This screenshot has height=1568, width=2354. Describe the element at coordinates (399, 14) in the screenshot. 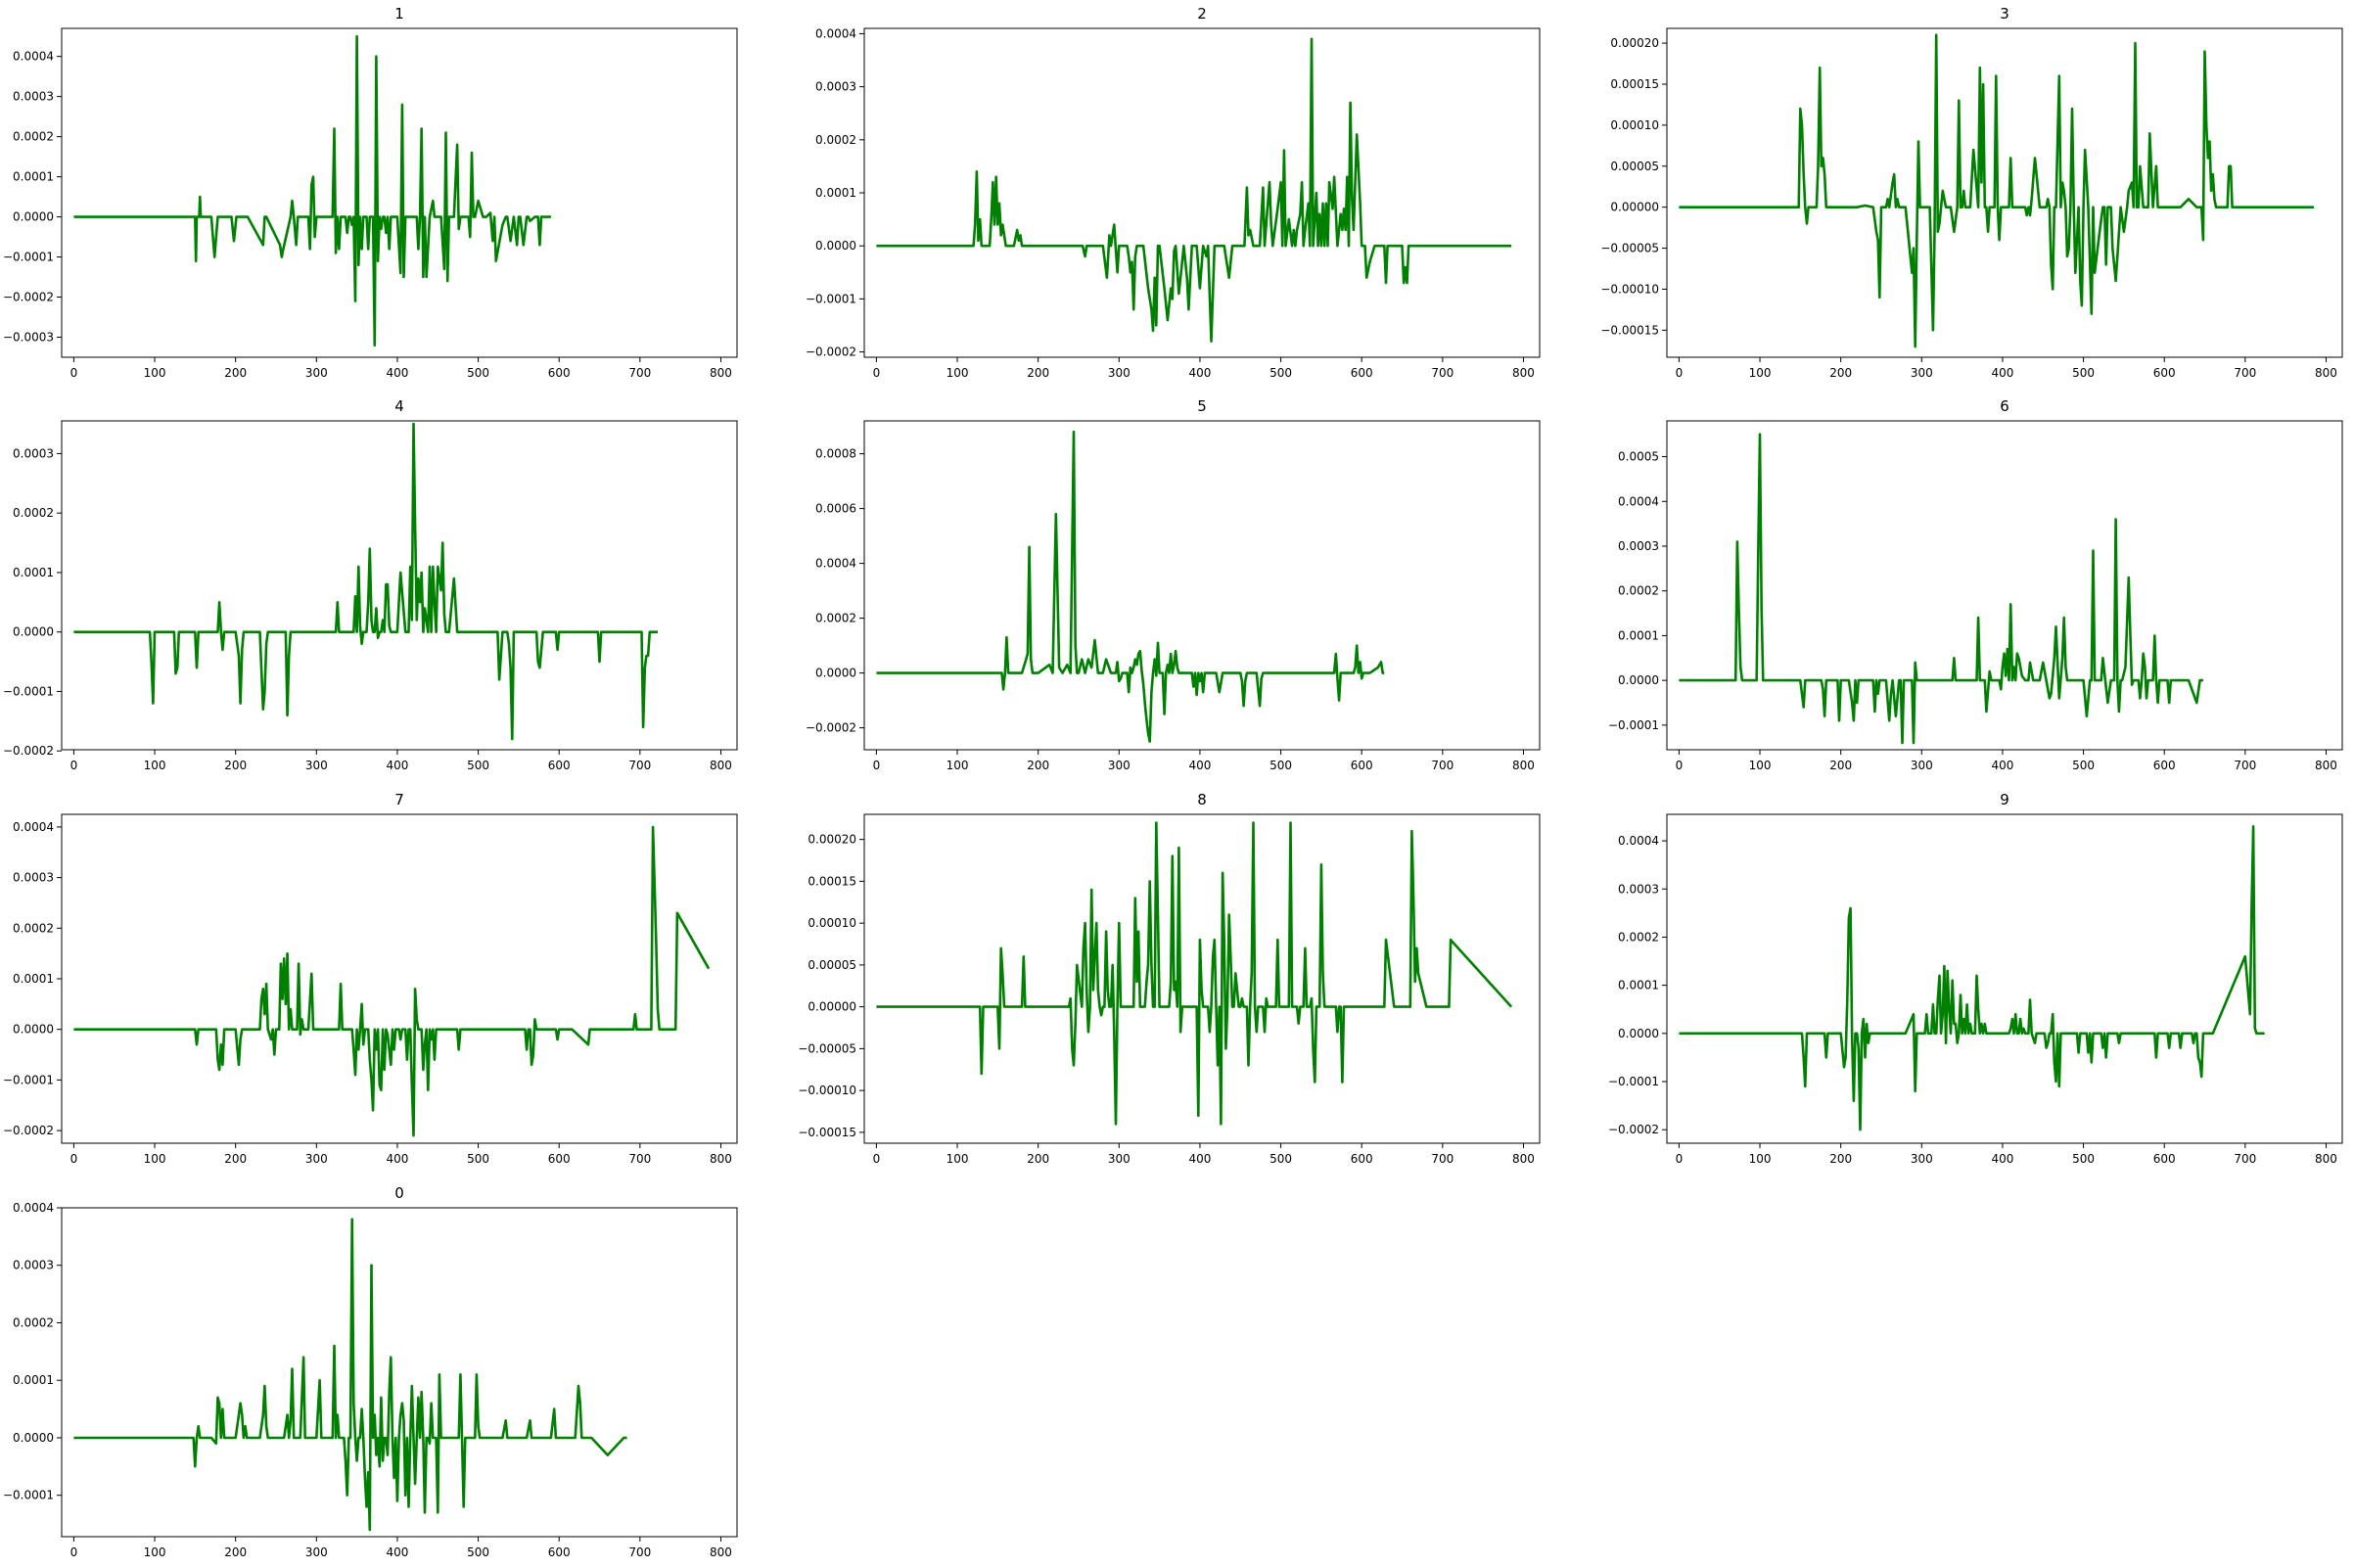

I see `subplot-title: 1` at that location.